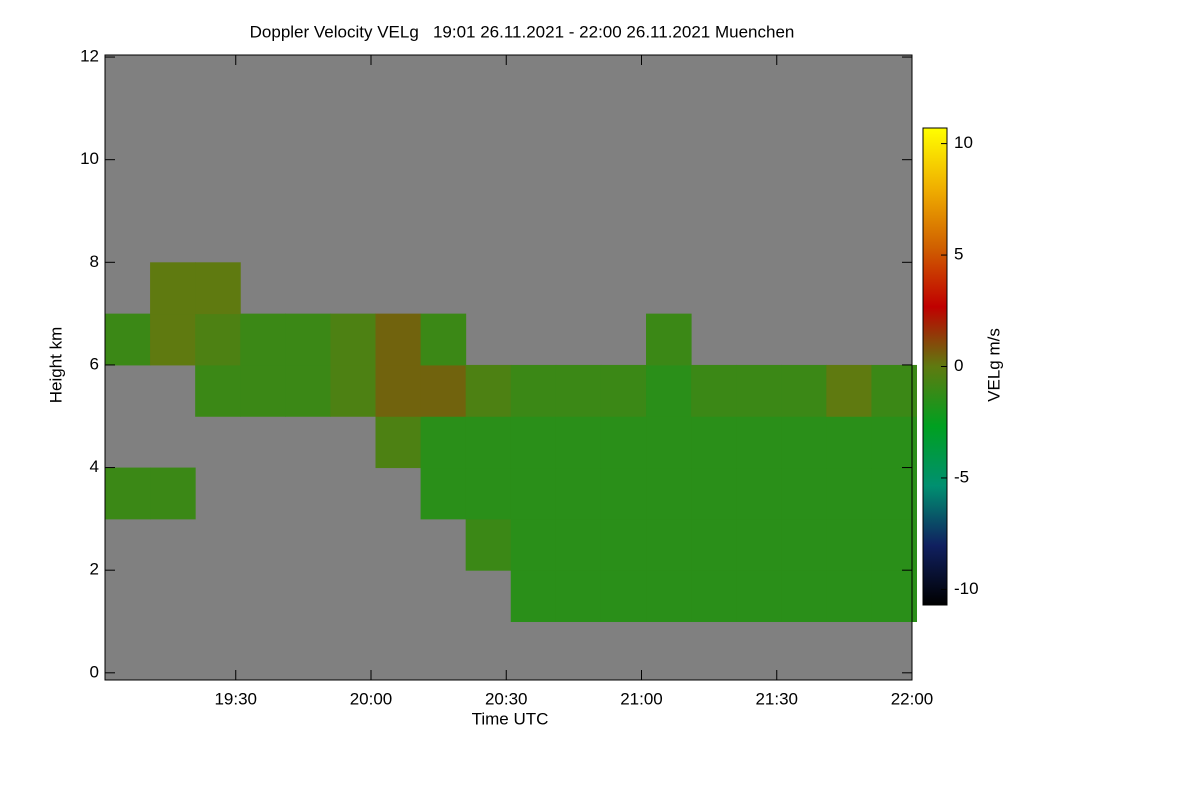 This screenshot has height=805, width=1200. I want to click on x-axis-label: Time UTC, so click(510, 718).